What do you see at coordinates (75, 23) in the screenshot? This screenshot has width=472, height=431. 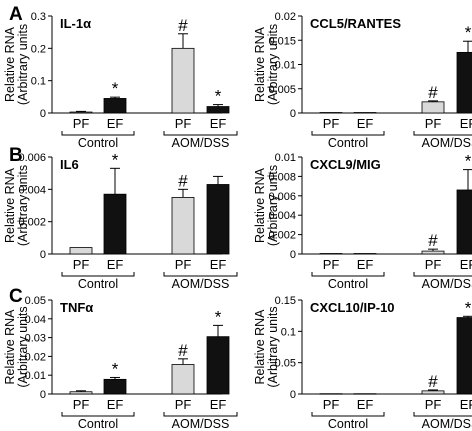 I see `chart-title: IL-1α` at bounding box center [75, 23].